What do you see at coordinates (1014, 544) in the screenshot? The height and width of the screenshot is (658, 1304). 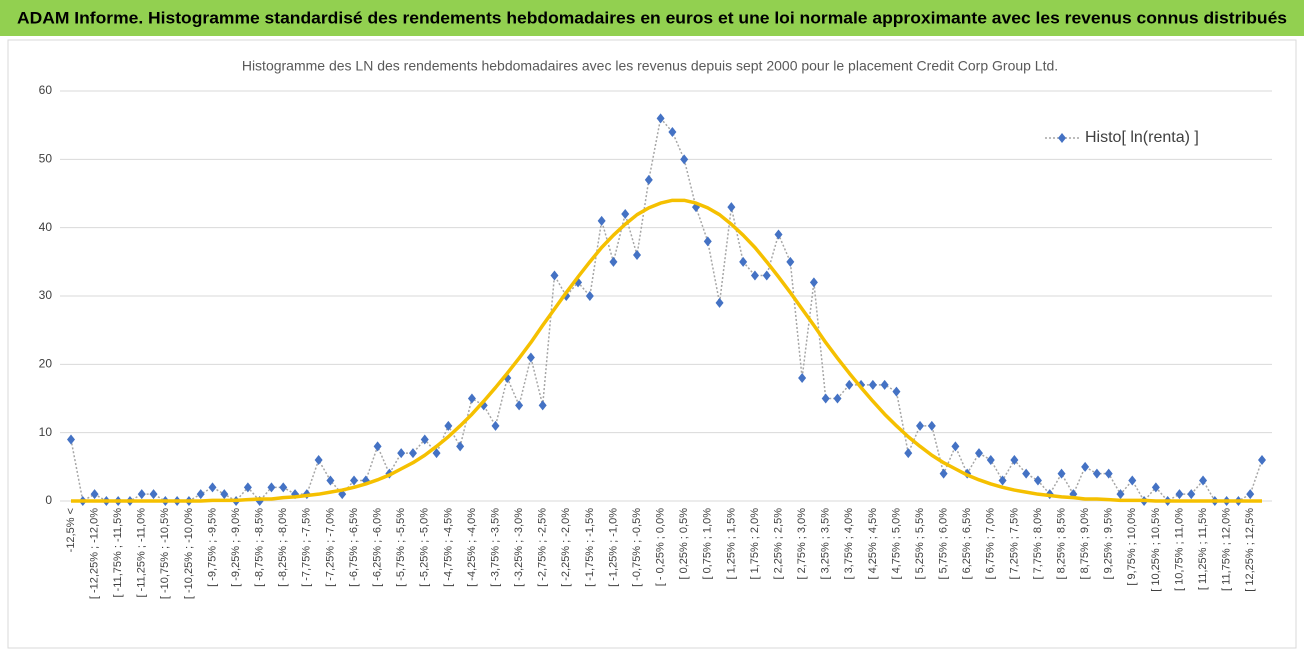 I see `x-tick-label: [ 7,25% ; 7,5%` at bounding box center [1014, 544].